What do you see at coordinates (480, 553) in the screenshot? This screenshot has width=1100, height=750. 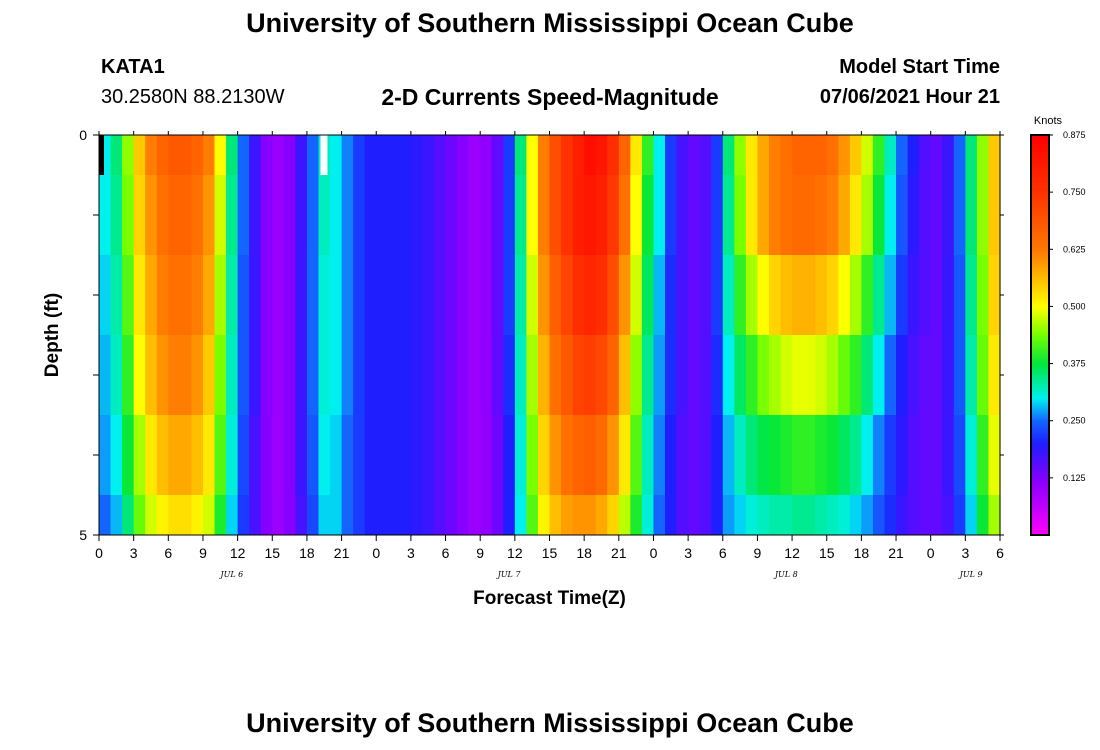 I see `x-tick-label: 9` at bounding box center [480, 553].